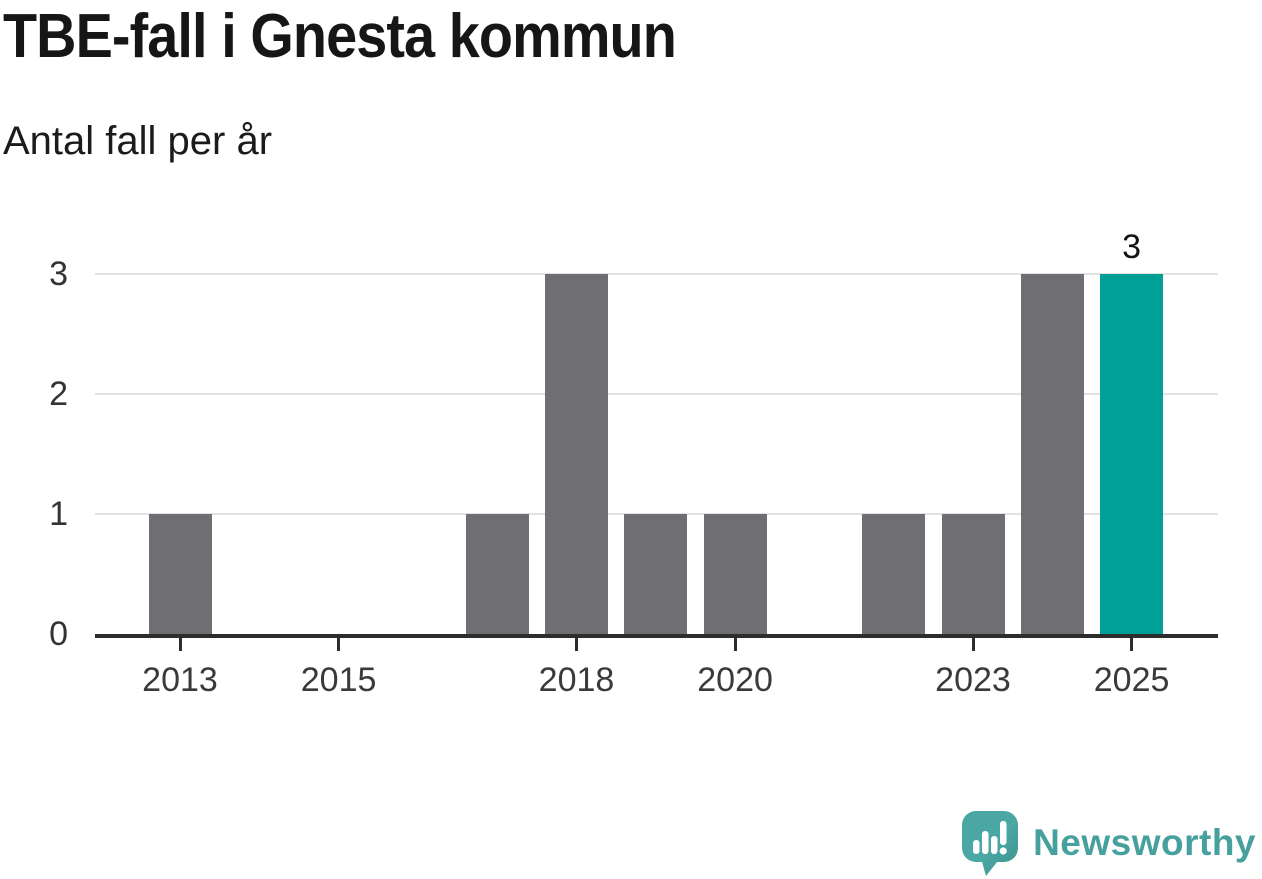 The image size is (1262, 879). What do you see at coordinates (1132, 644) in the screenshot?
I see `x-tick-2025` at bounding box center [1132, 644].